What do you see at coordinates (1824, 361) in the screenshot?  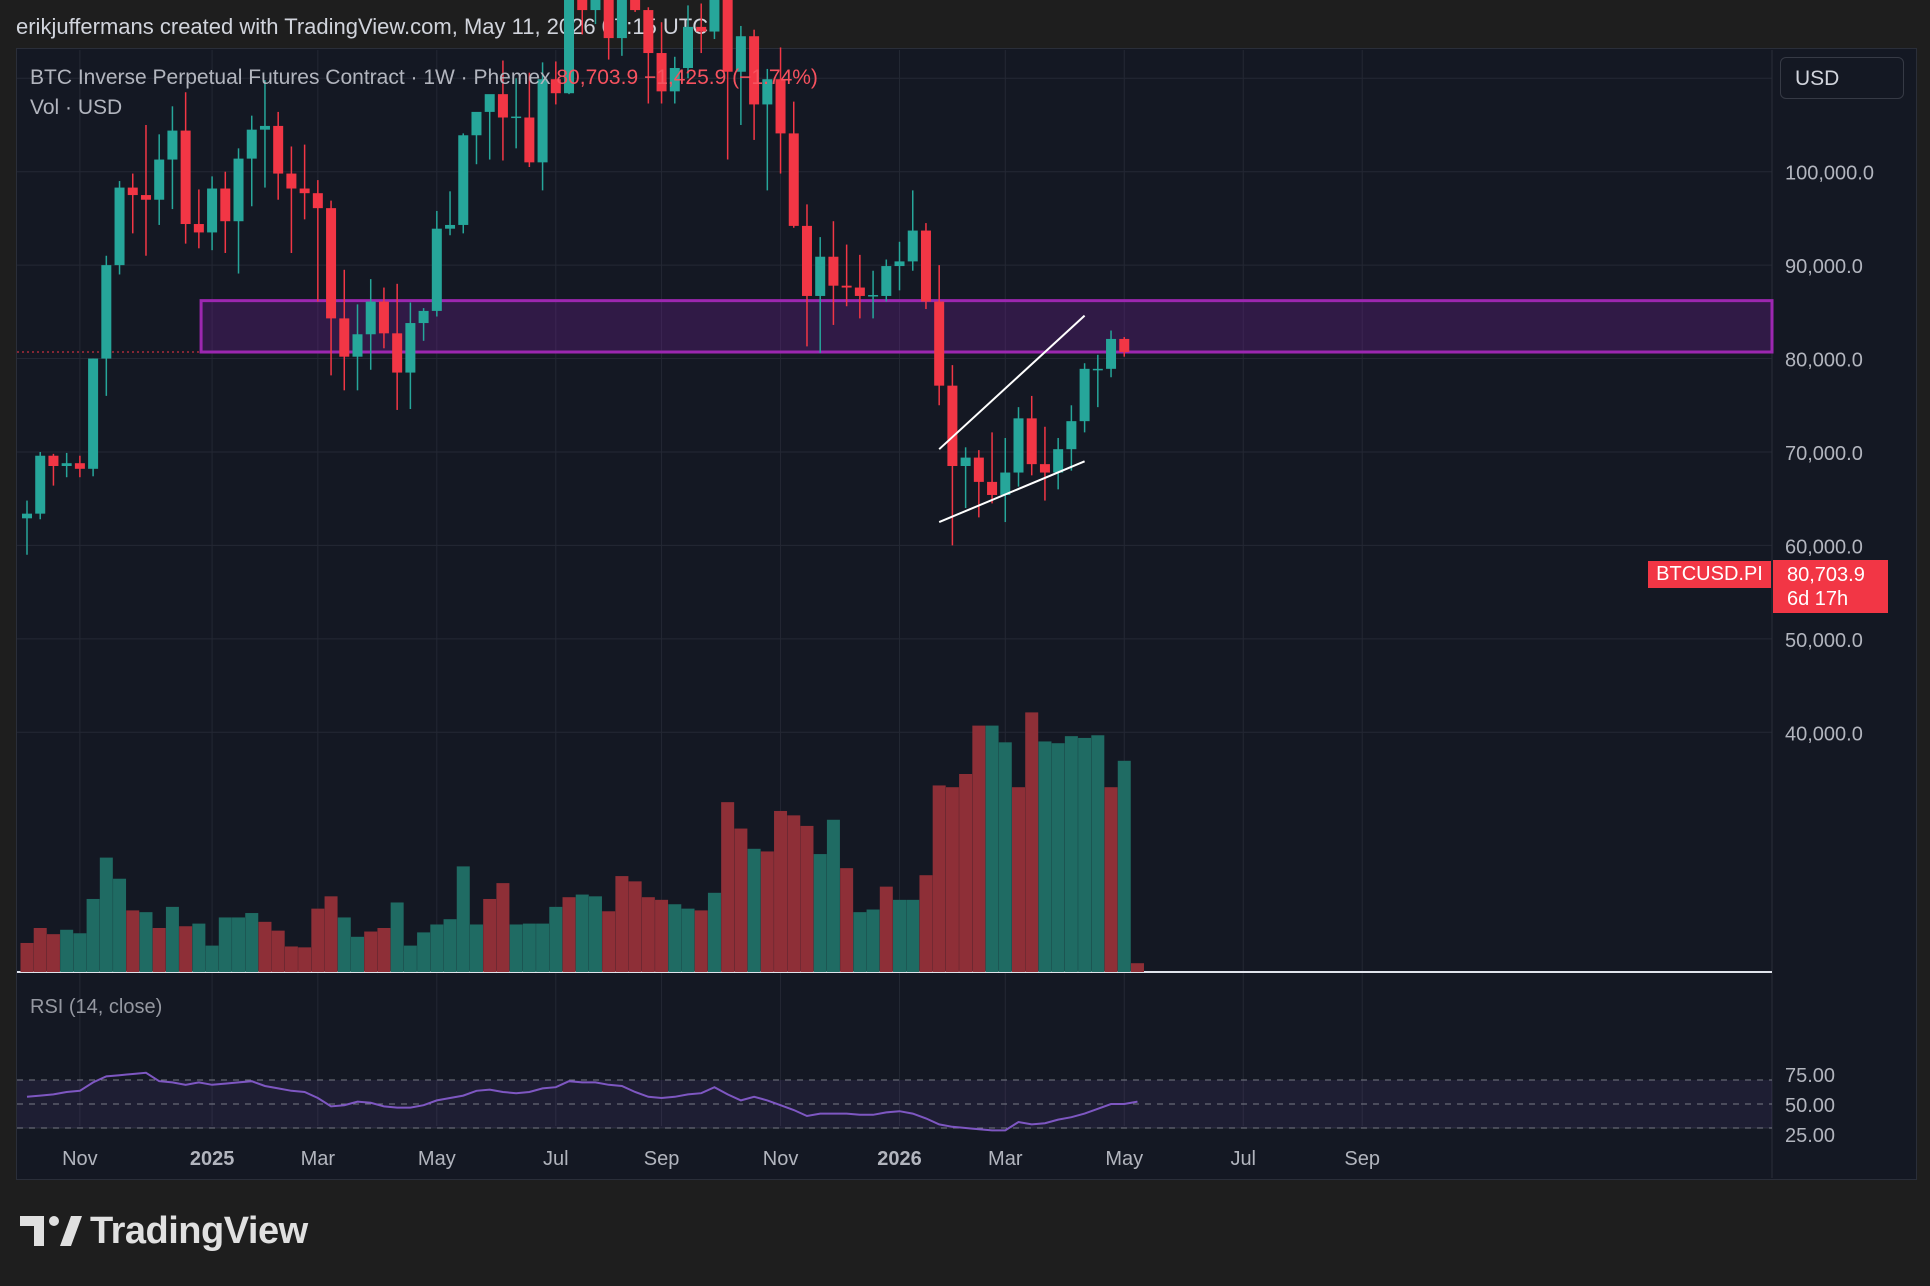 I see `price-tick-label: 80,000.0` at bounding box center [1824, 361].